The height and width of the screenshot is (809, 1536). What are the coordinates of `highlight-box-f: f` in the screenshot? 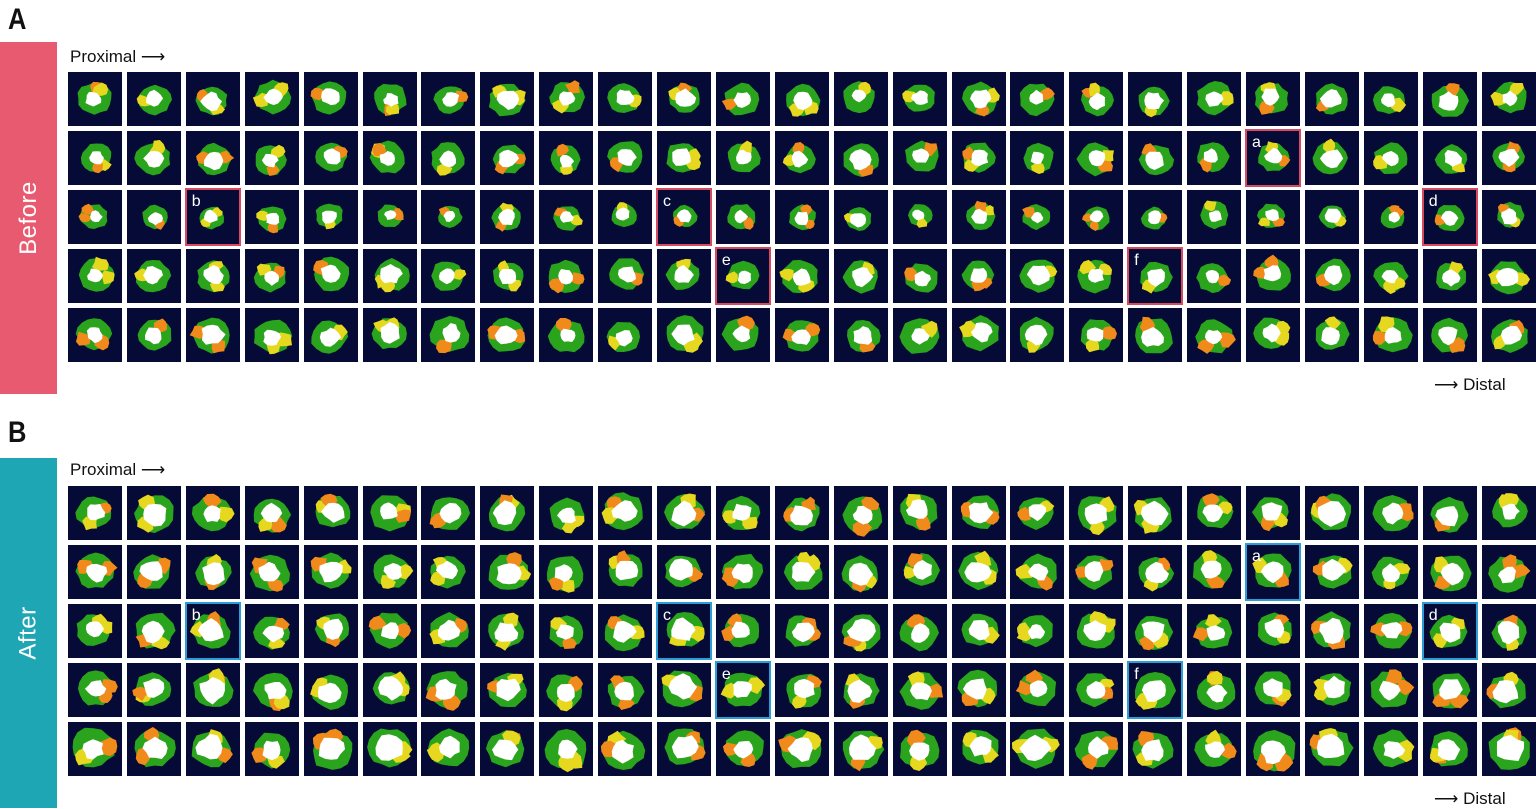 It's located at (1155, 690).